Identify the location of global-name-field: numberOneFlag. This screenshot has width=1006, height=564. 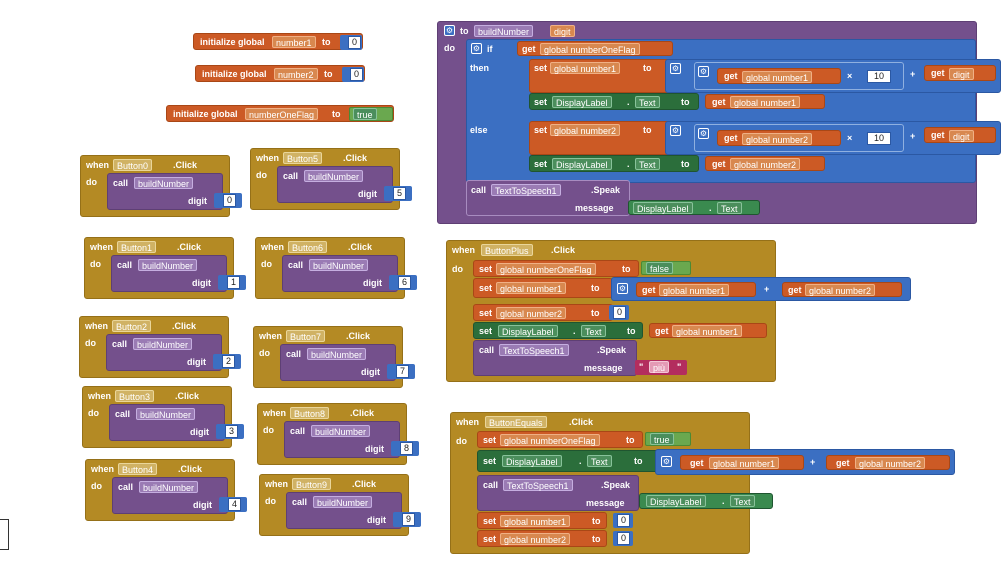
(282, 114).